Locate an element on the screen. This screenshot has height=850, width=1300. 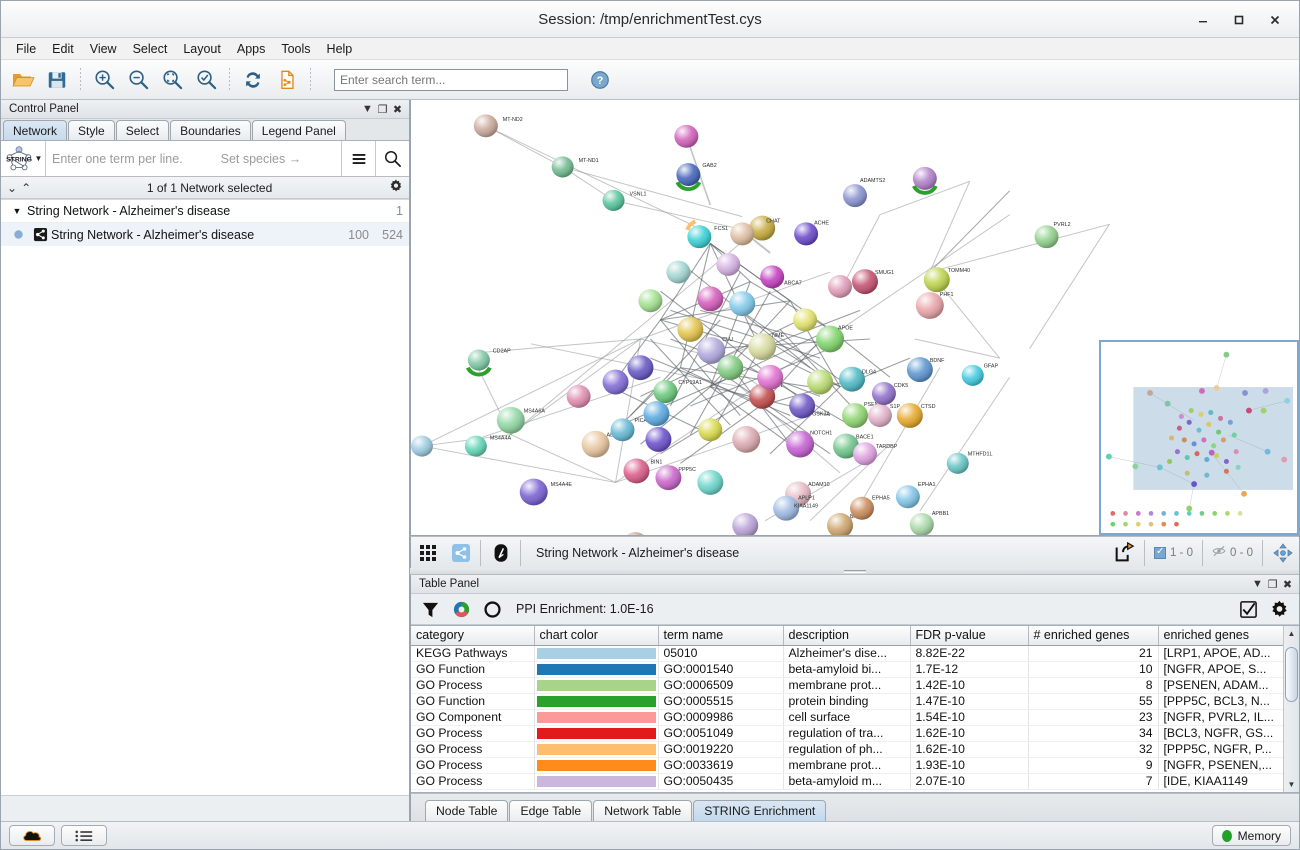
save-session-icon is located at coordinates (57, 80).